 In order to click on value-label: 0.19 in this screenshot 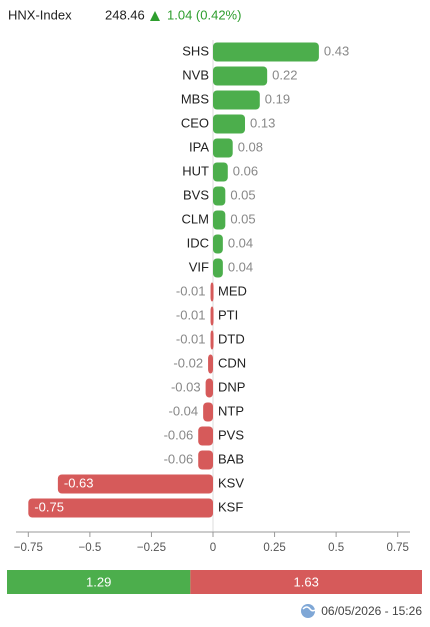, I will do `click(277, 98)`.